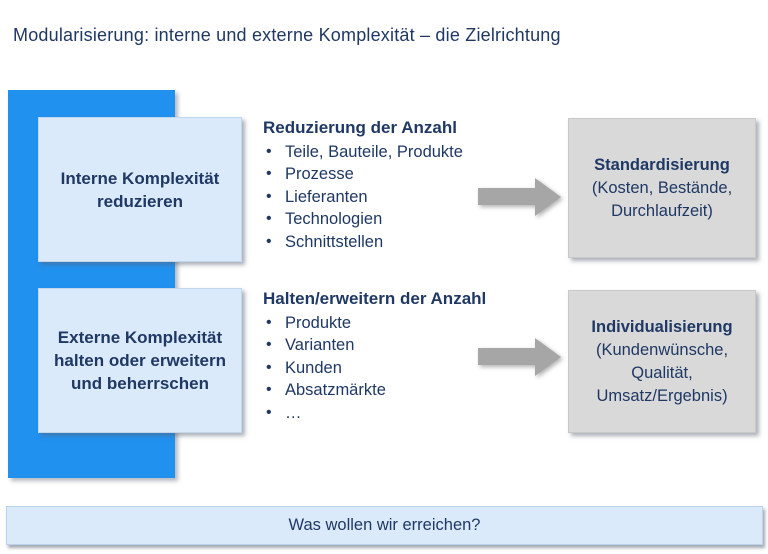 This screenshot has height=554, width=768. What do you see at coordinates (140, 383) in the screenshot?
I see `external-complexity-line: und beherrschen` at bounding box center [140, 383].